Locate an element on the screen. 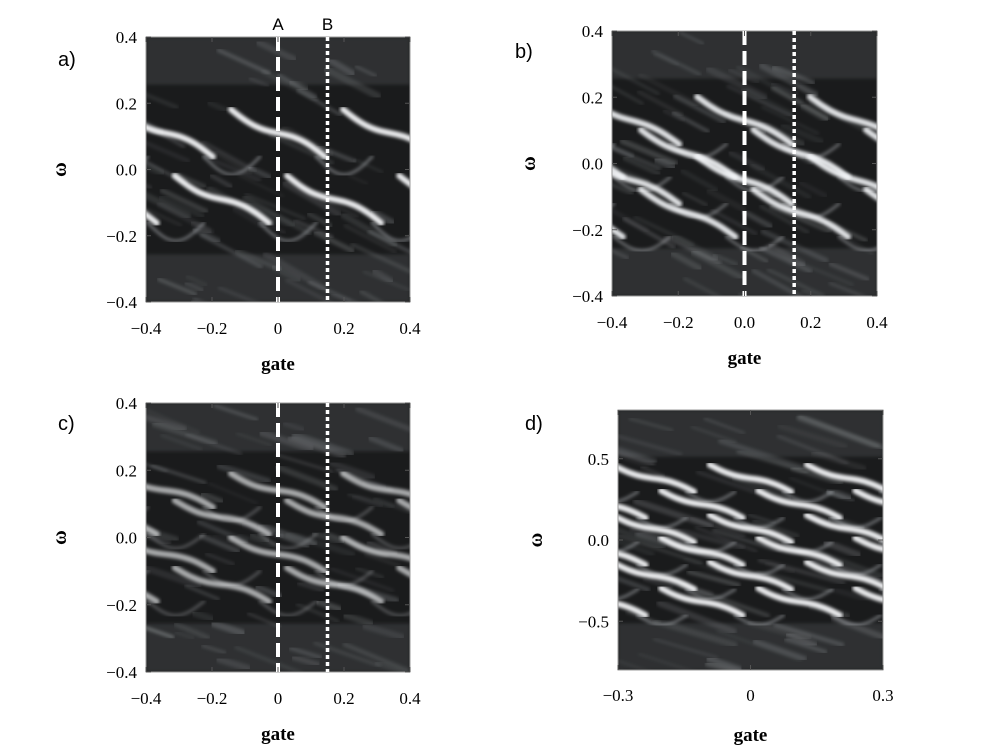 The height and width of the screenshot is (750, 1000). x-tick-label: −0.4 is located at coordinates (146, 328).